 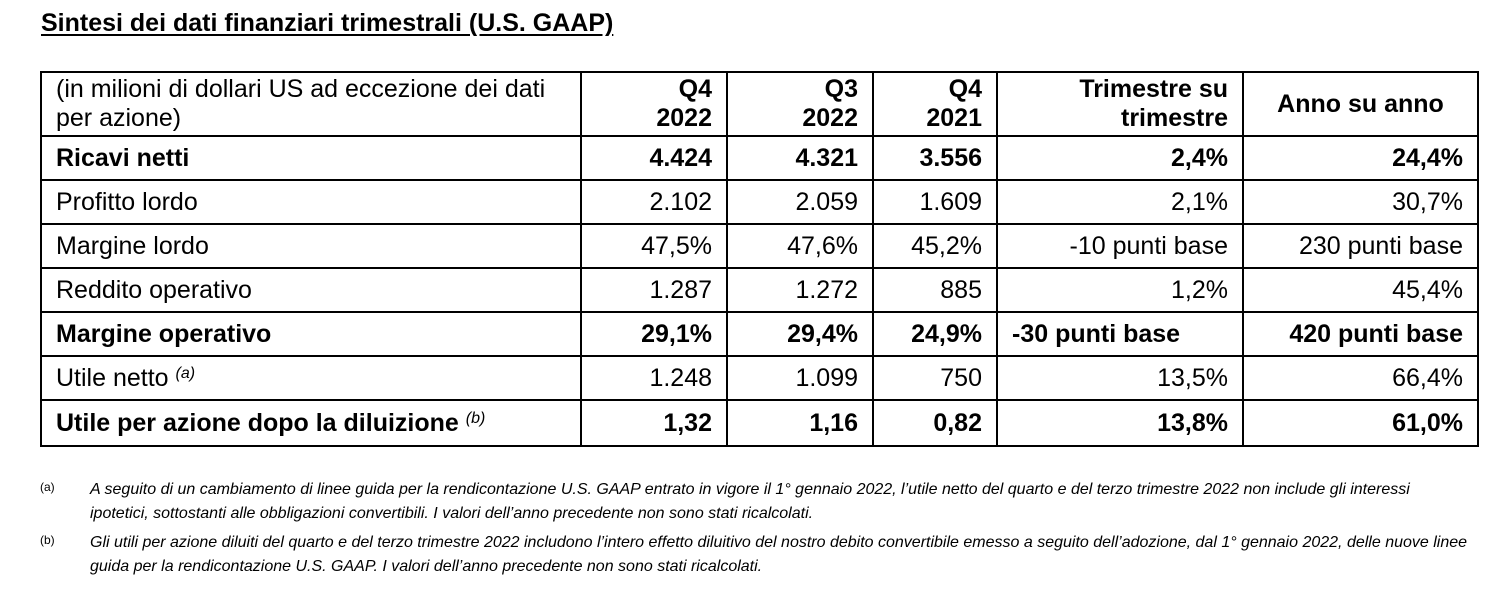 I want to click on column-header-q4-2022-quarter: Q4, so click(x=695, y=89).